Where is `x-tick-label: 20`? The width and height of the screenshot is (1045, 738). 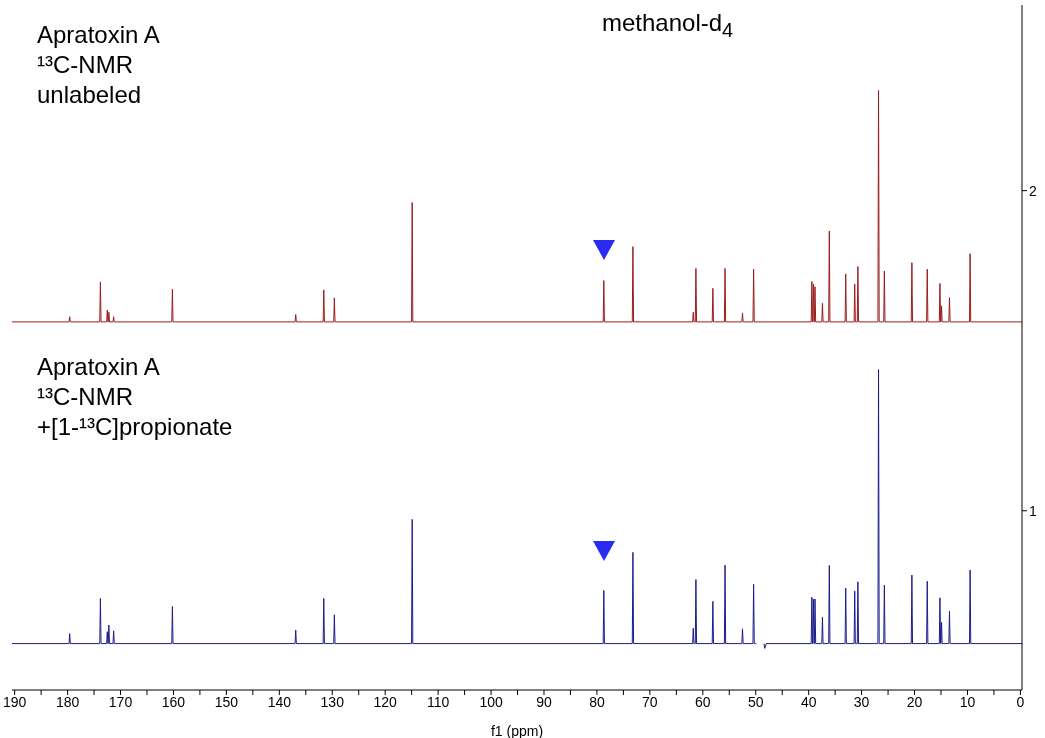 x-tick-label: 20 is located at coordinates (914, 701).